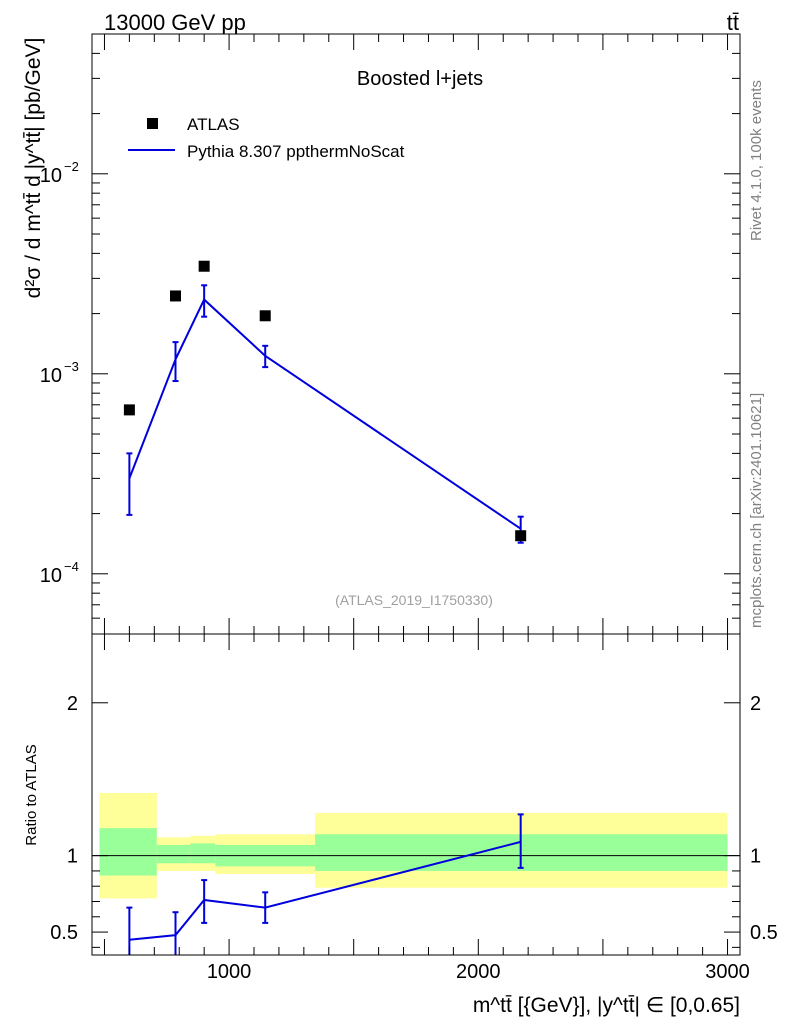  Describe the element at coordinates (414, 600) in the screenshot. I see `analysis-watermark: (ATLAS_2019_I1750330)` at that location.